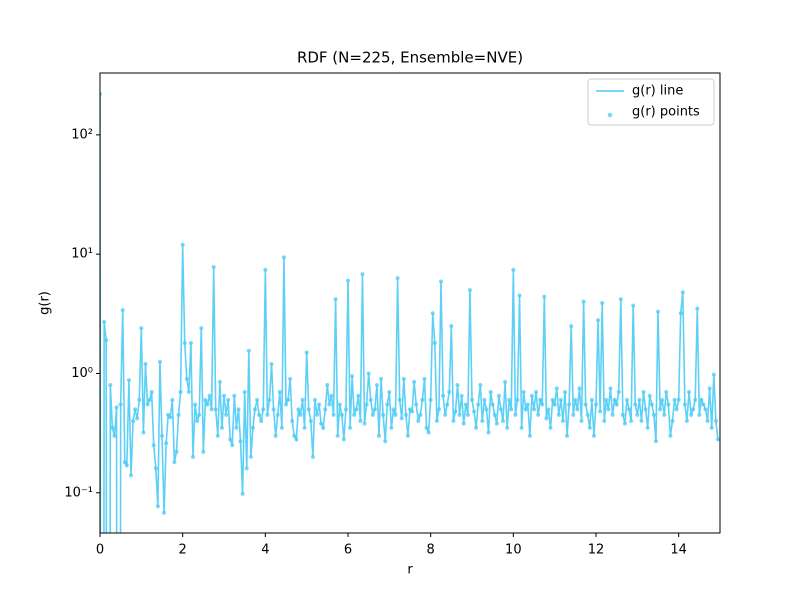 The image size is (800, 600). I want to click on x-tick-label: 8, so click(431, 550).